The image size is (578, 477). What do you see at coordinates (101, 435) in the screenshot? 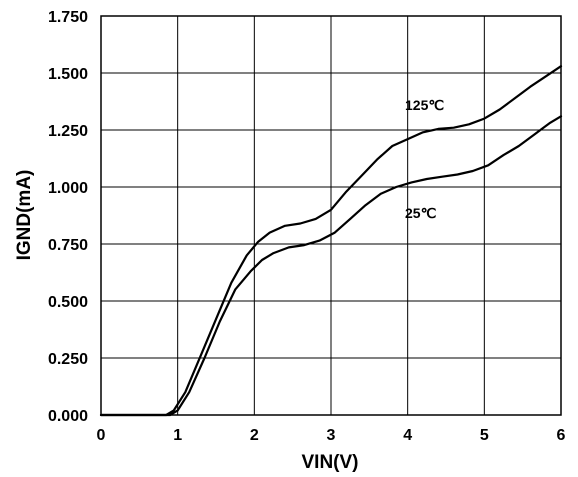
I see `x-tick-label: 0` at bounding box center [101, 435].